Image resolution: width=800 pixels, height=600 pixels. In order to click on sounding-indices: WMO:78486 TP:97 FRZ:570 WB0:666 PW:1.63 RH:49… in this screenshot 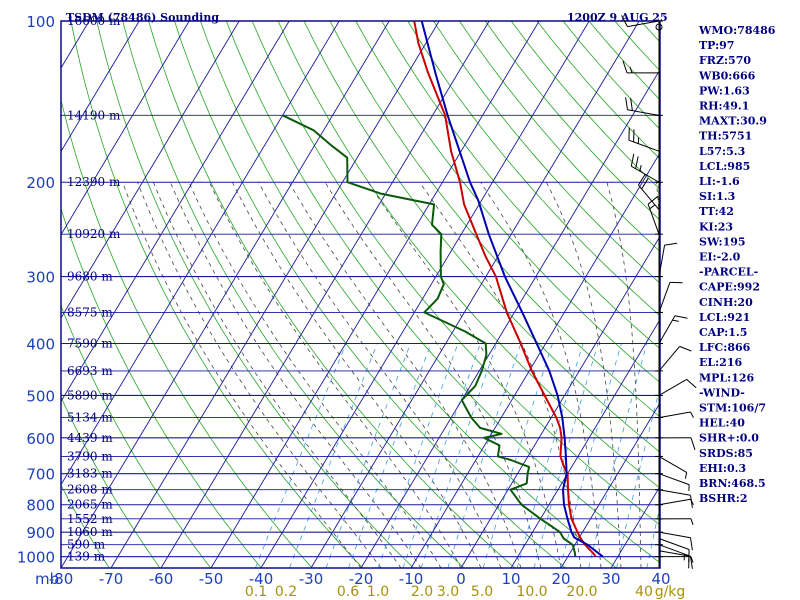, I will do `click(737, 264)`.